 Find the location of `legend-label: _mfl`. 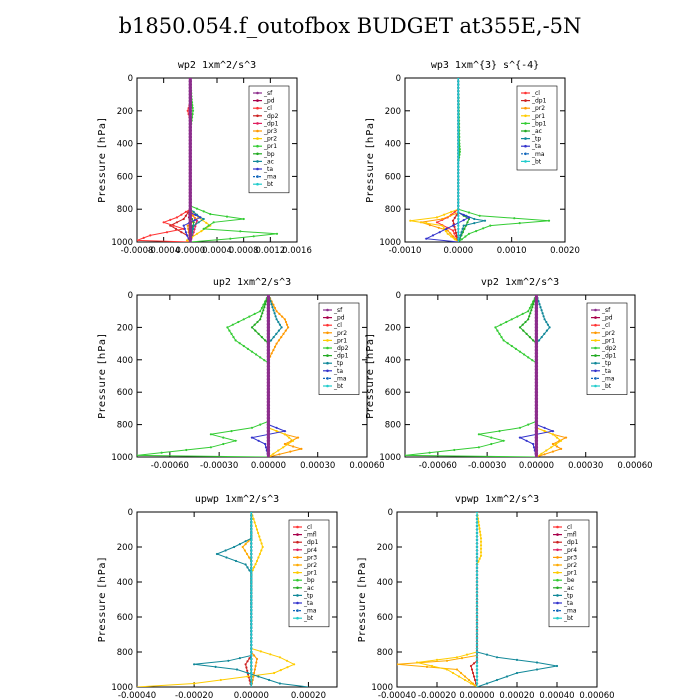

legend-label: _mfl is located at coordinates (310, 535).